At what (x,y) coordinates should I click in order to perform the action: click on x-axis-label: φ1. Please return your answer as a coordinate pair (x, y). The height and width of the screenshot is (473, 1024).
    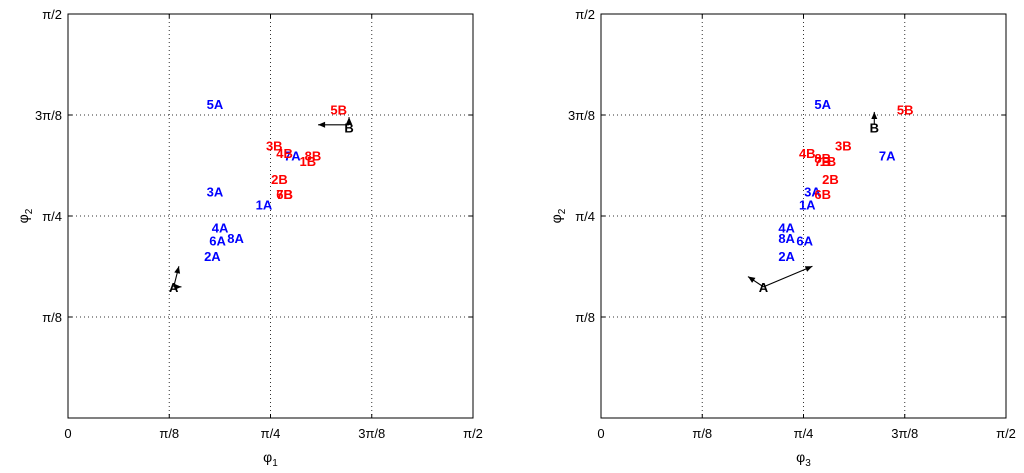
    Looking at the image, I should click on (270, 459).